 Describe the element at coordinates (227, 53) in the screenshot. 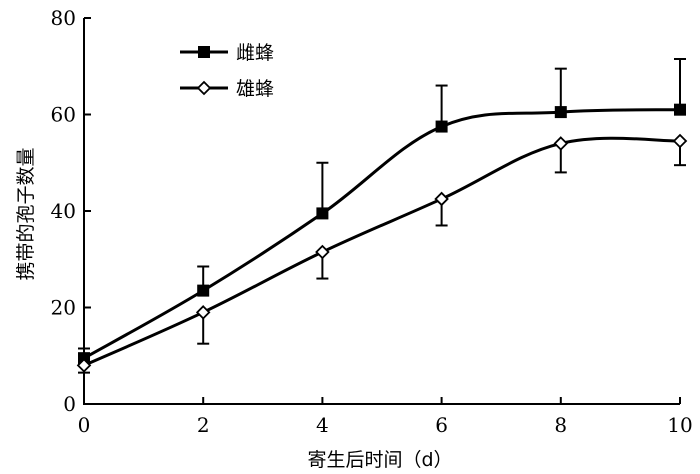

I see `legend-item-female: 雌蜂` at that location.